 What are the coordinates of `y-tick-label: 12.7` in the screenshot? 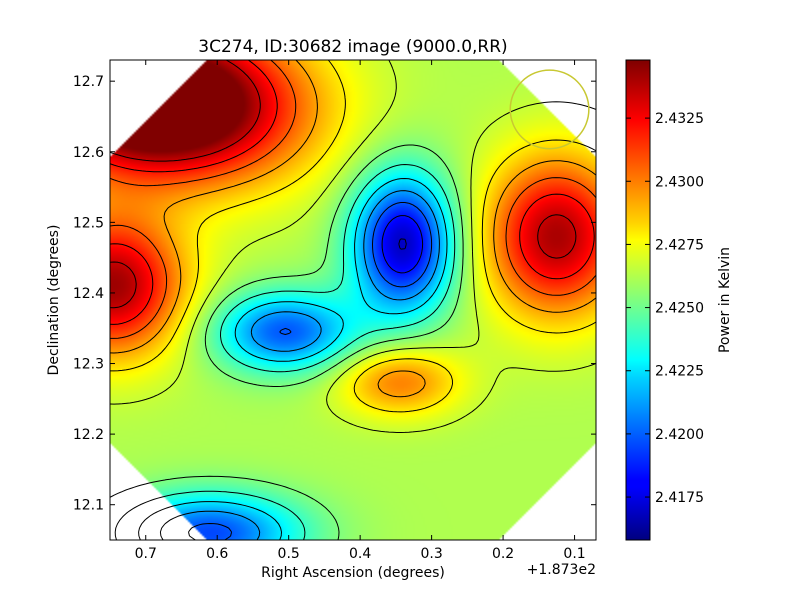 It's located at (88, 82).